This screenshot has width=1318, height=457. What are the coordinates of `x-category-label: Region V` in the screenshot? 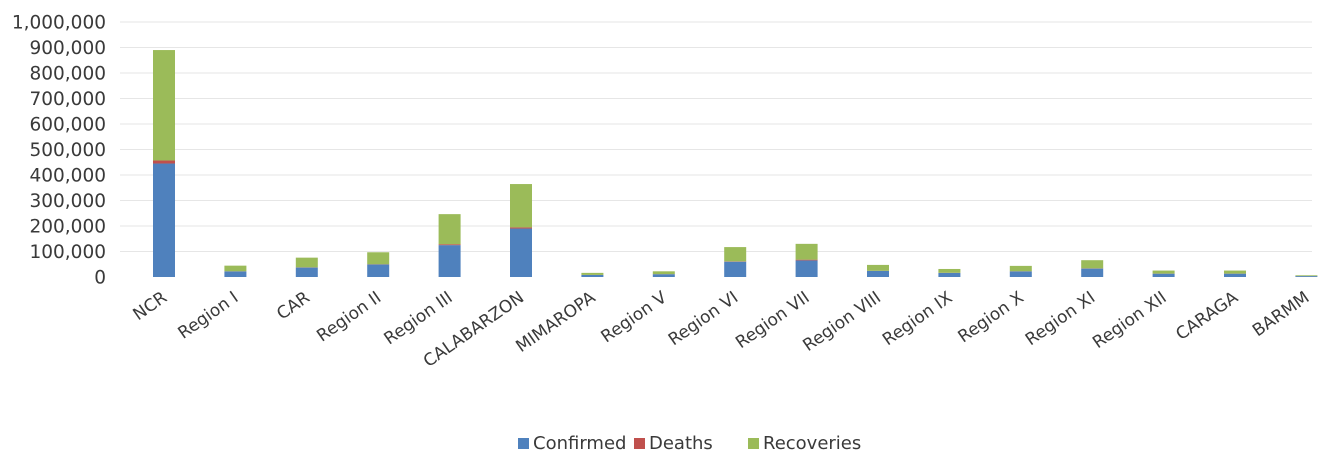 It's located at (634, 318).